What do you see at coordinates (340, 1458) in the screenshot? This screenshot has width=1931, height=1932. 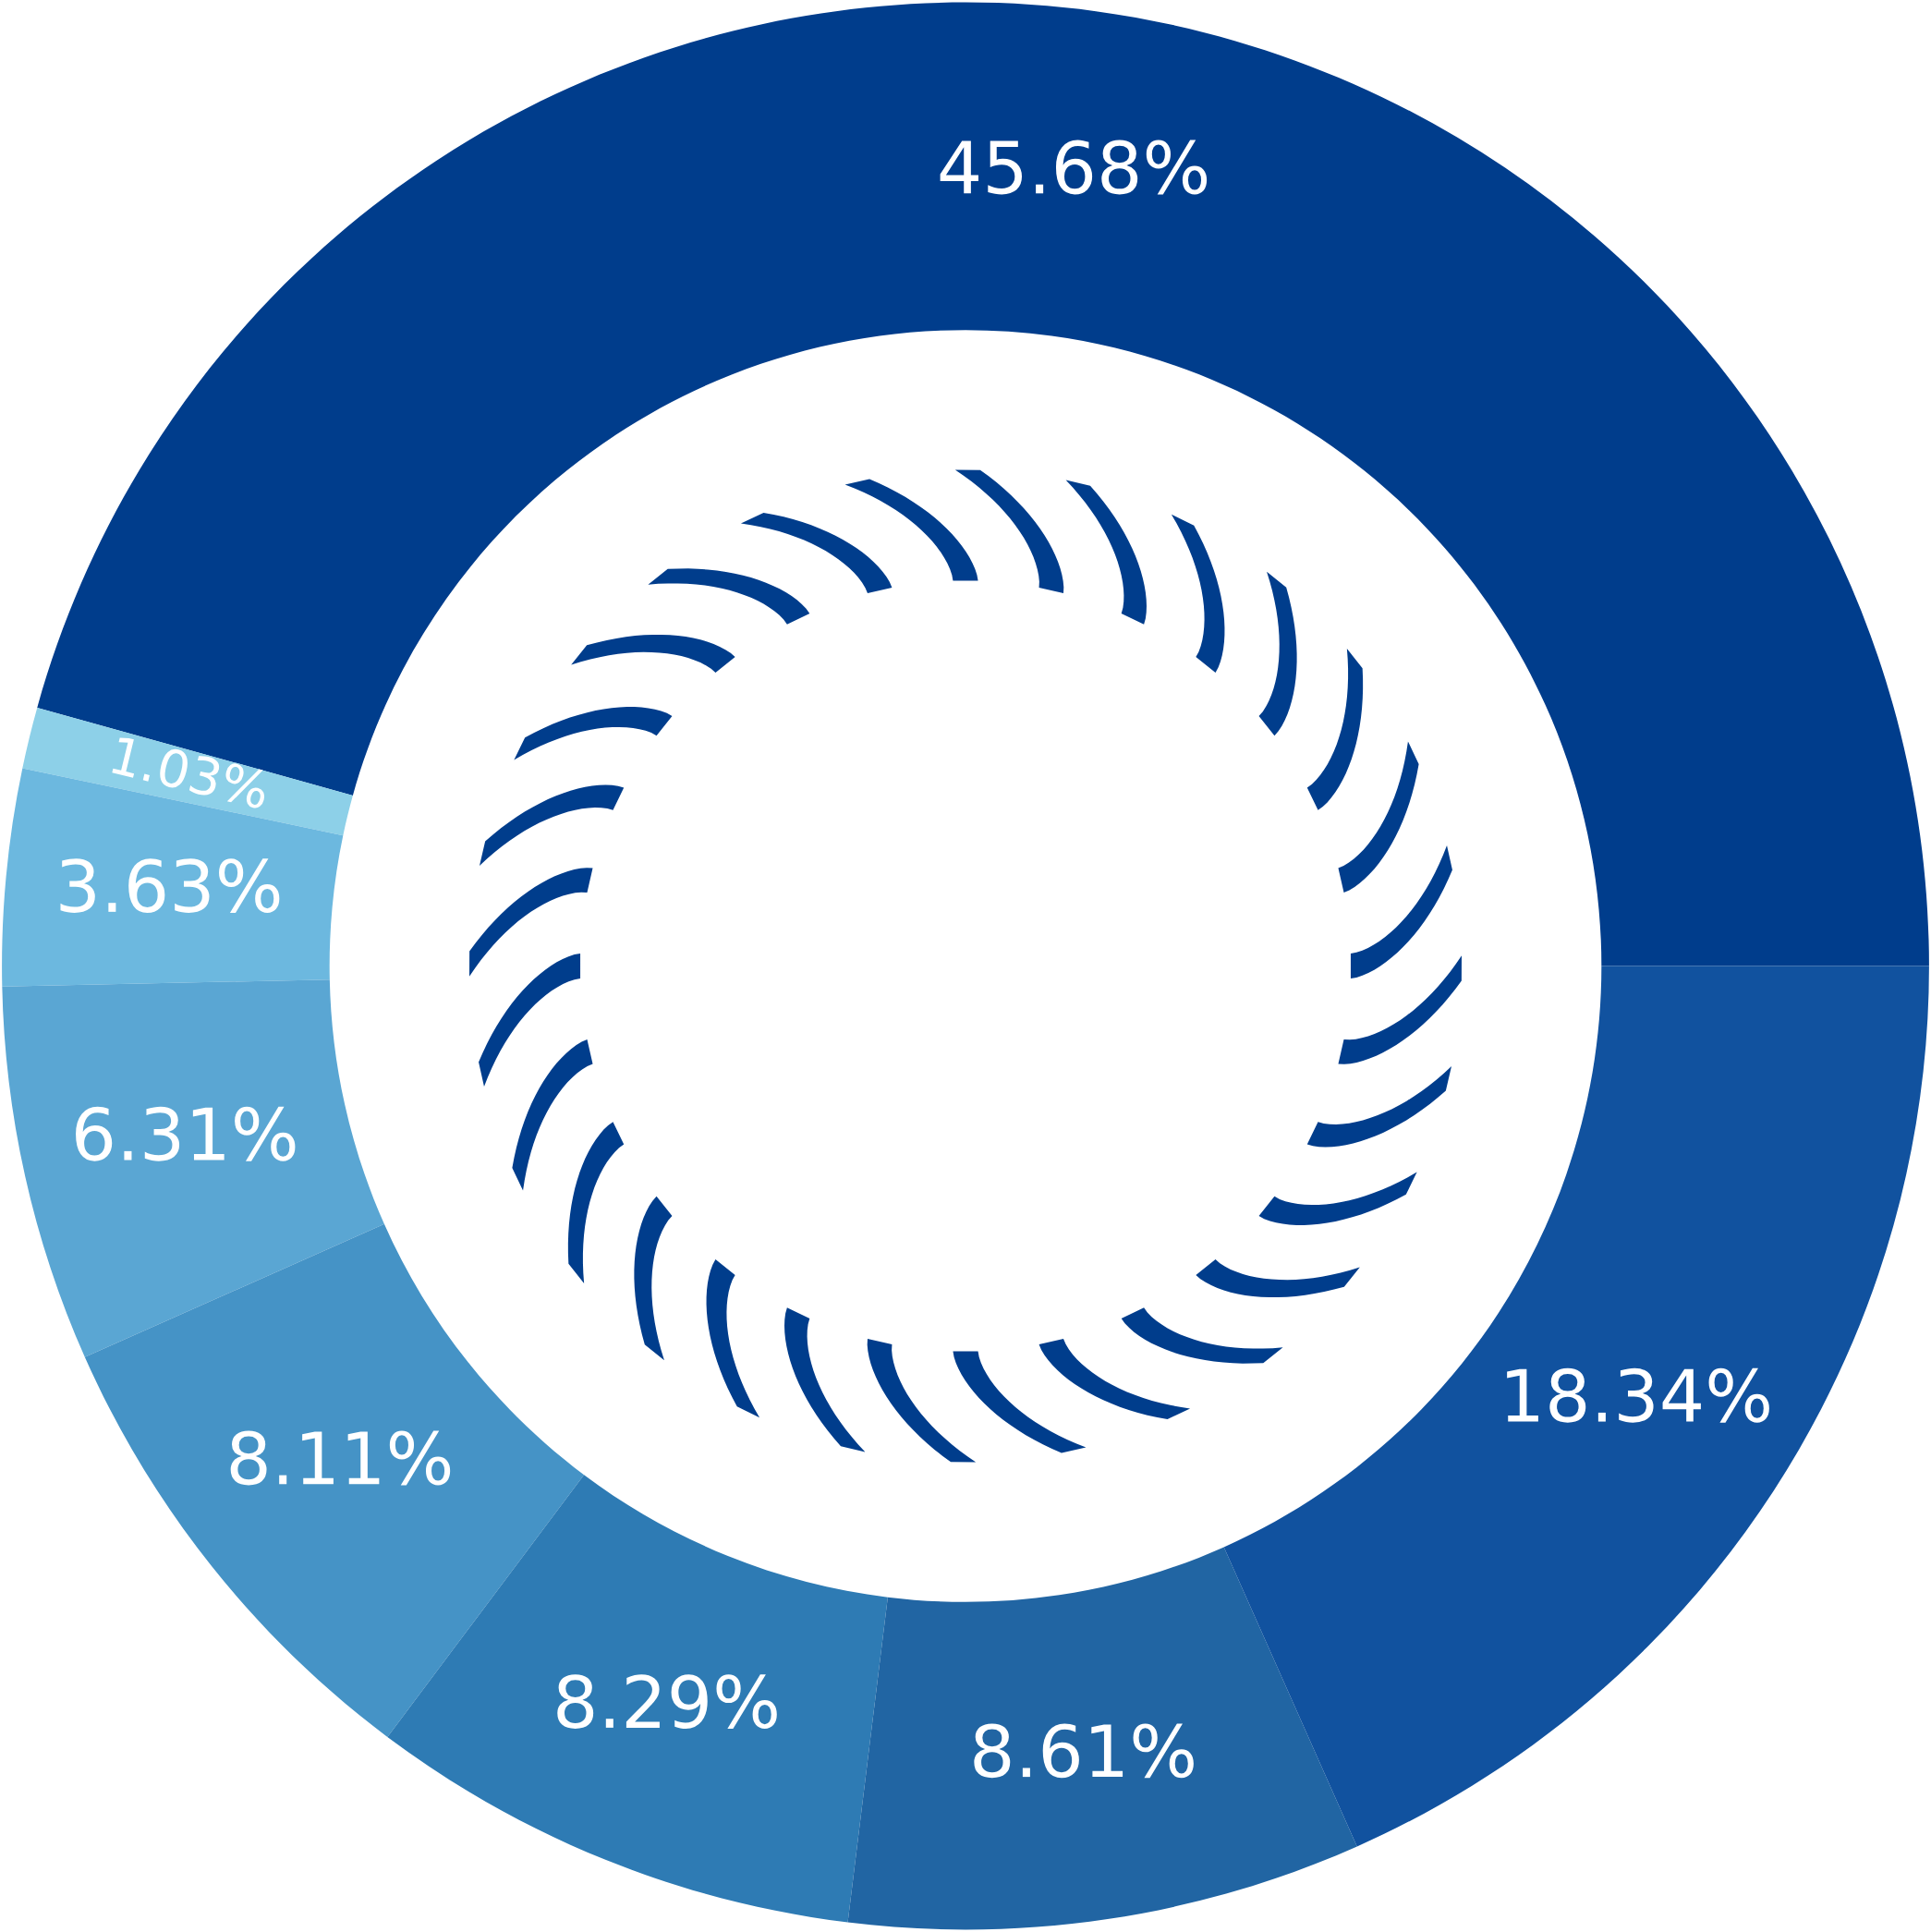 I see `data-label: 8.11%` at bounding box center [340, 1458].